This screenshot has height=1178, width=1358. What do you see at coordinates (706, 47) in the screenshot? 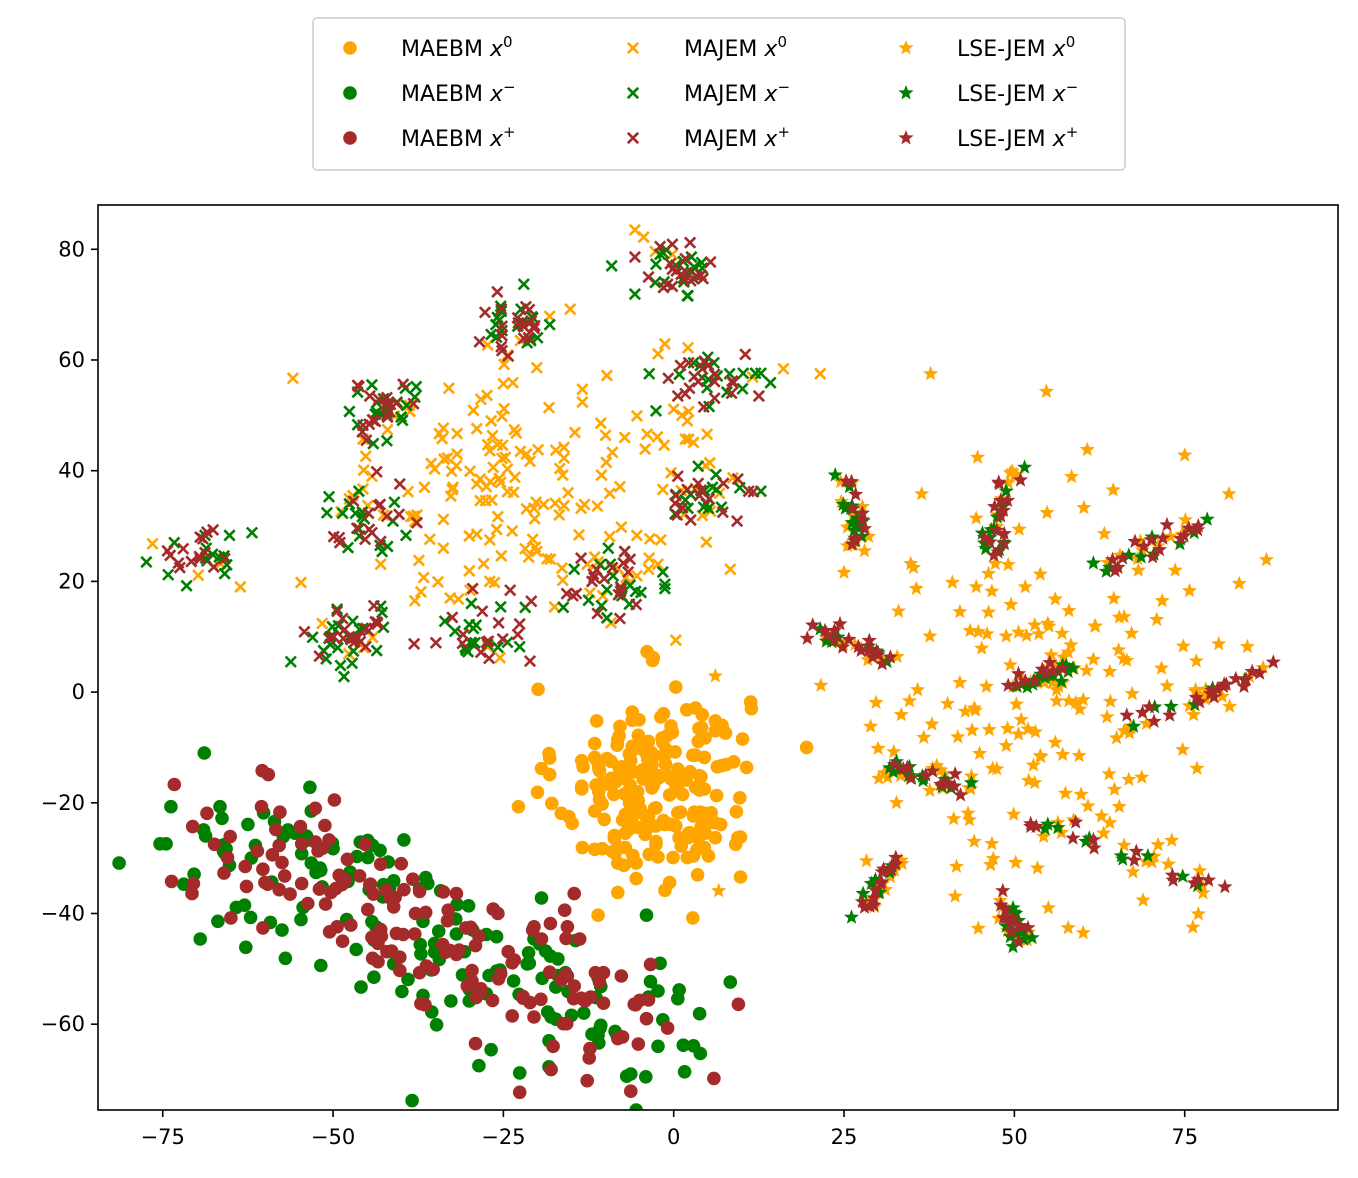
I see `legend-item: MAJEM x0` at bounding box center [706, 47].